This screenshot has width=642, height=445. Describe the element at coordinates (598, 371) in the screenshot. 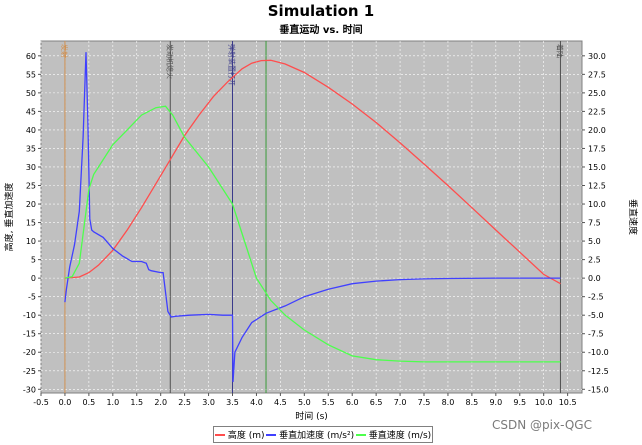

I see `y-right-tick-label: -12.5` at that location.